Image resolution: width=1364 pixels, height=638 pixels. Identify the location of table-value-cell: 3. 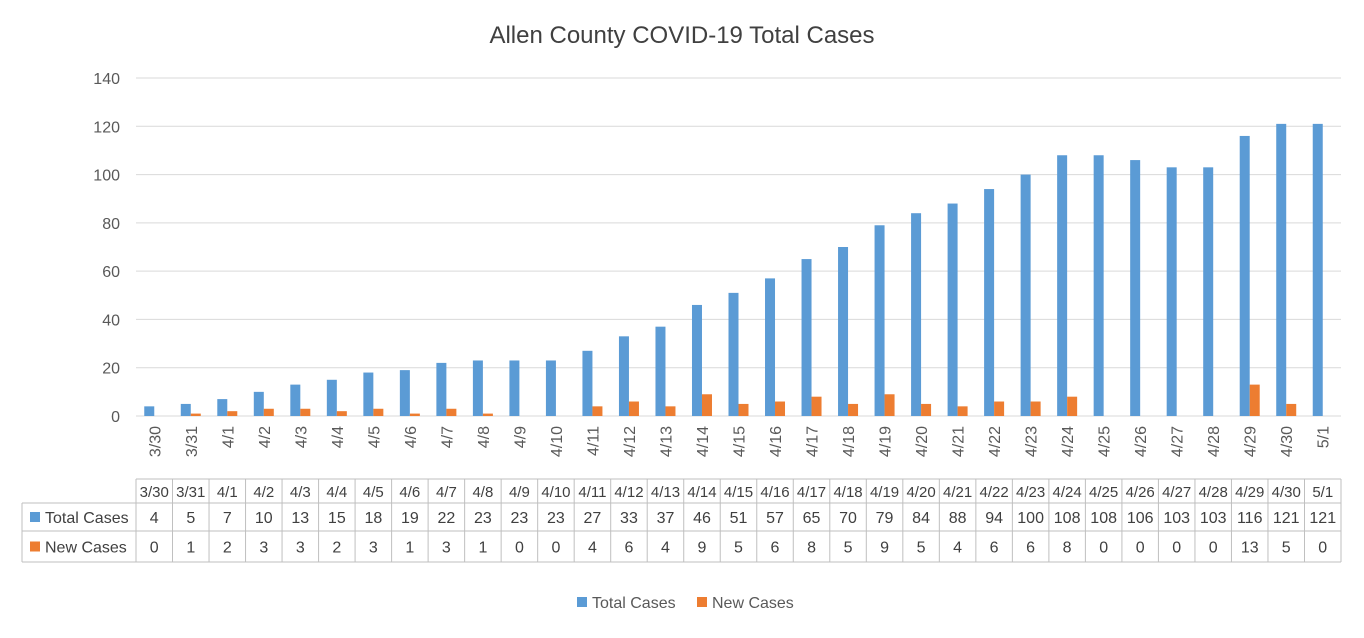
(300, 548).